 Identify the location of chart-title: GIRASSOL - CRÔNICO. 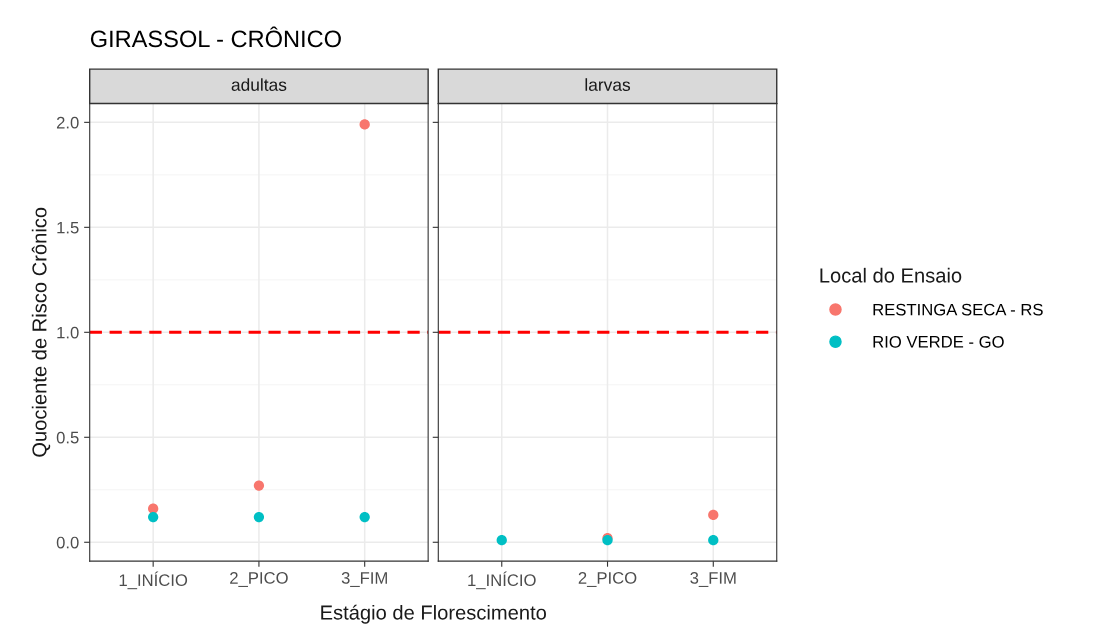
(215, 37).